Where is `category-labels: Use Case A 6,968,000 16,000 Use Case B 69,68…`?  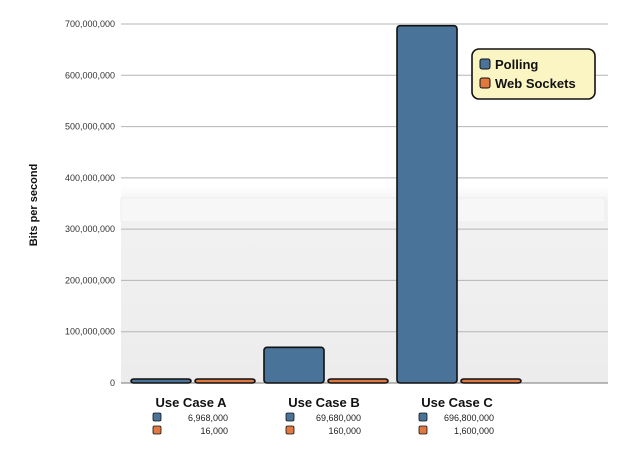
category-labels: Use Case A 6,968,000 16,000 Use Case B 69,68… is located at coordinates (323, 415).